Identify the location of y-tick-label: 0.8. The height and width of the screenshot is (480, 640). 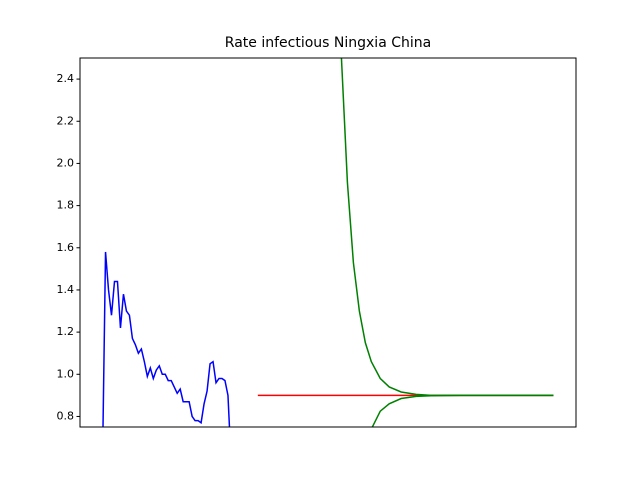
(66, 415).